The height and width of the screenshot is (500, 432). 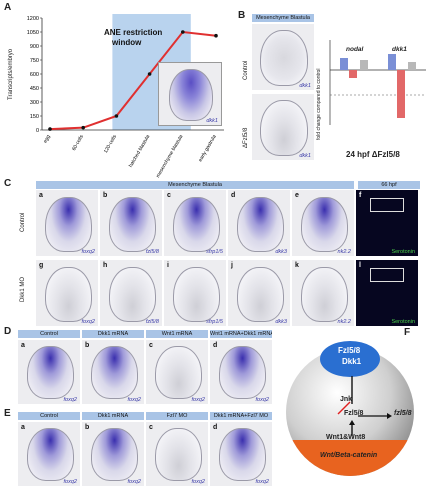 What do you see at coordinates (33, 33) in the screenshot?
I see `y-tick-label: 1050` at bounding box center [33, 33].